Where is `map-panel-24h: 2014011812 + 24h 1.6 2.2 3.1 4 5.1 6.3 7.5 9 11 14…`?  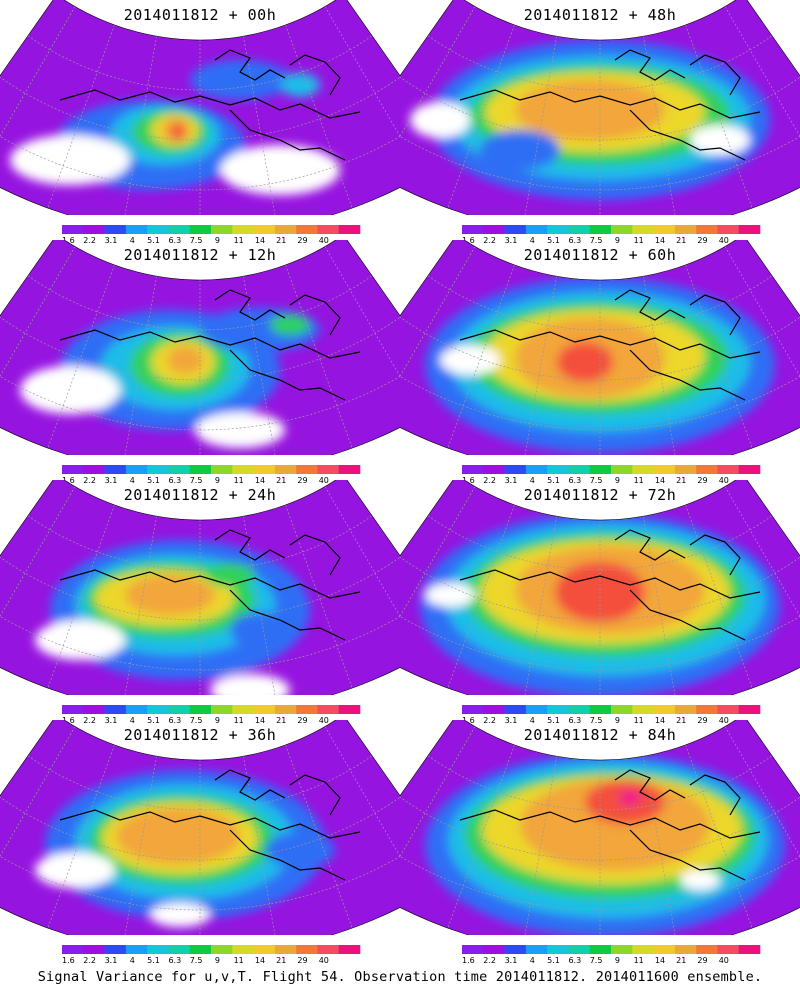 map-panel-24h: 2014011812 + 24h 1.6 2.2 3.1 4 5.1 6.3 7.5 9 11 14… is located at coordinates (200, 602).